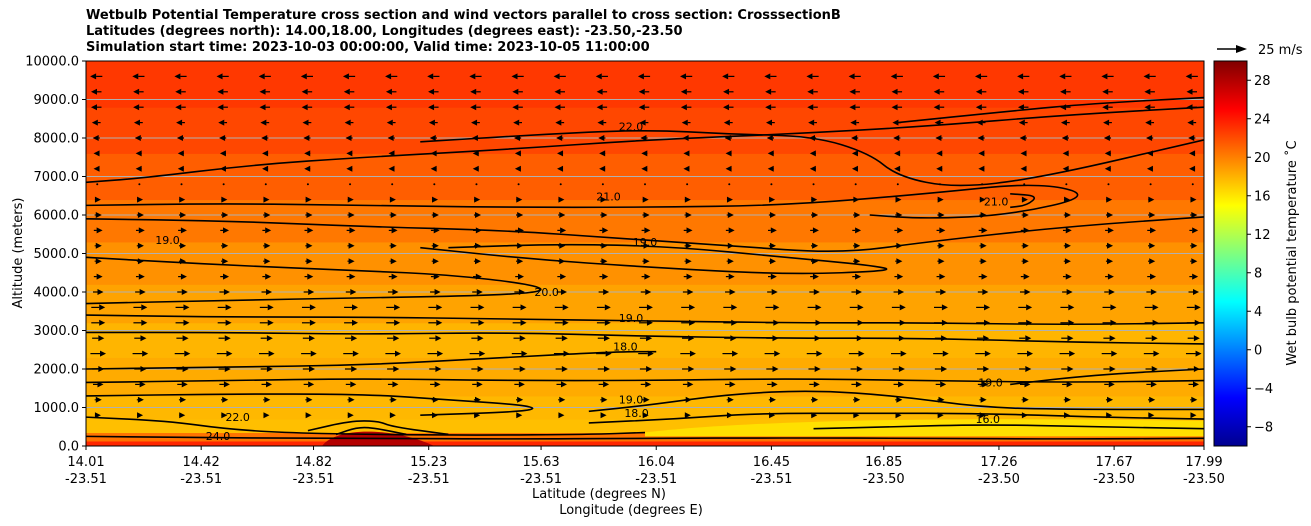 This screenshot has width=1311, height=526. Describe the element at coordinates (57, 216) in the screenshot. I see `y-tick-label: 6000.0` at that location.